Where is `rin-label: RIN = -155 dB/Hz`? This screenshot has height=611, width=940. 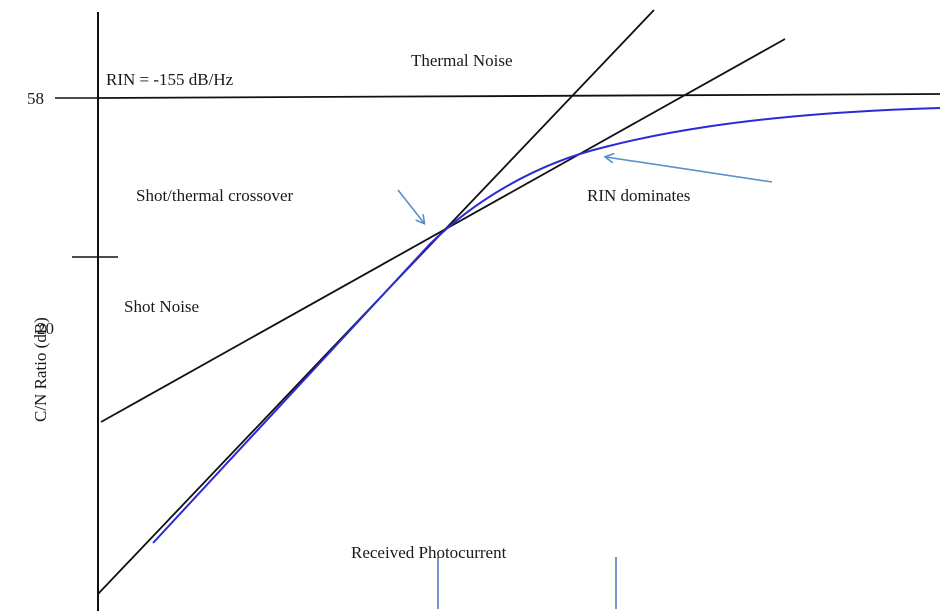
rin-label: RIN = -155 dB/Hz is located at coordinates (170, 79).